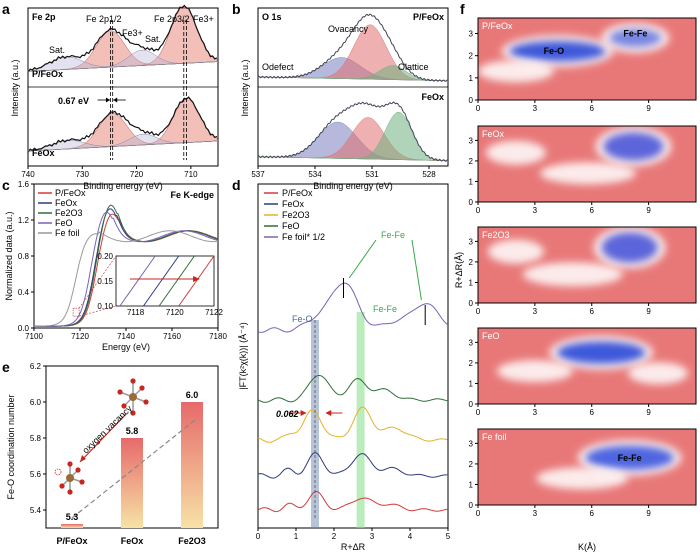  What do you see at coordinates (192, 465) in the screenshot?
I see `bar-Fe2O3` at bounding box center [192, 465].